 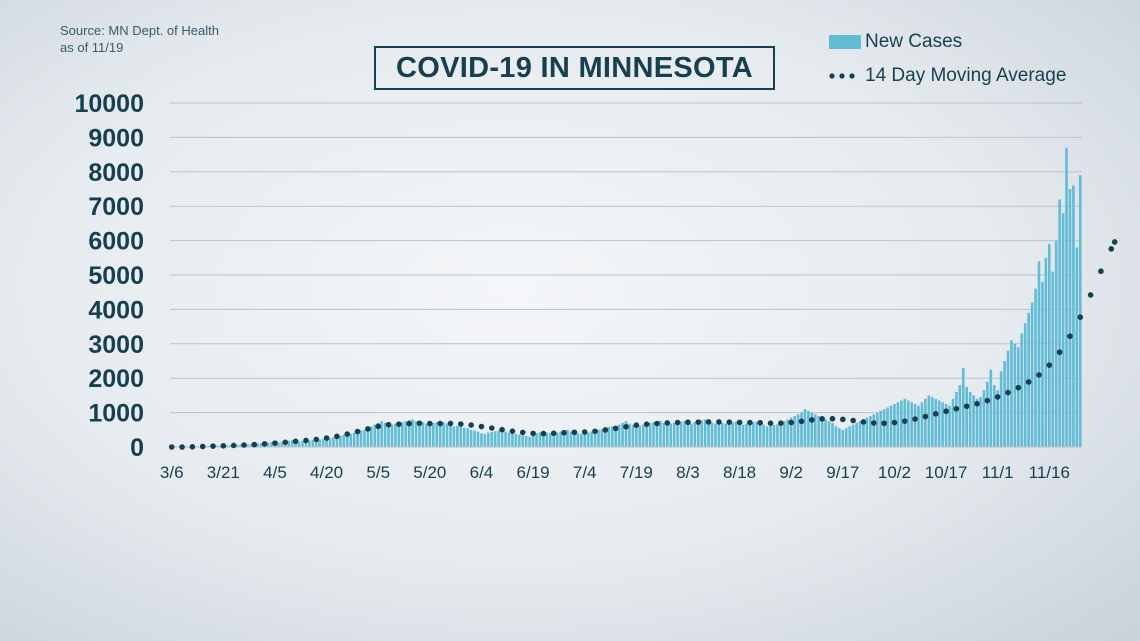 What do you see at coordinates (429, 472) in the screenshot?
I see `x-tick-label: 5/20` at bounding box center [429, 472].